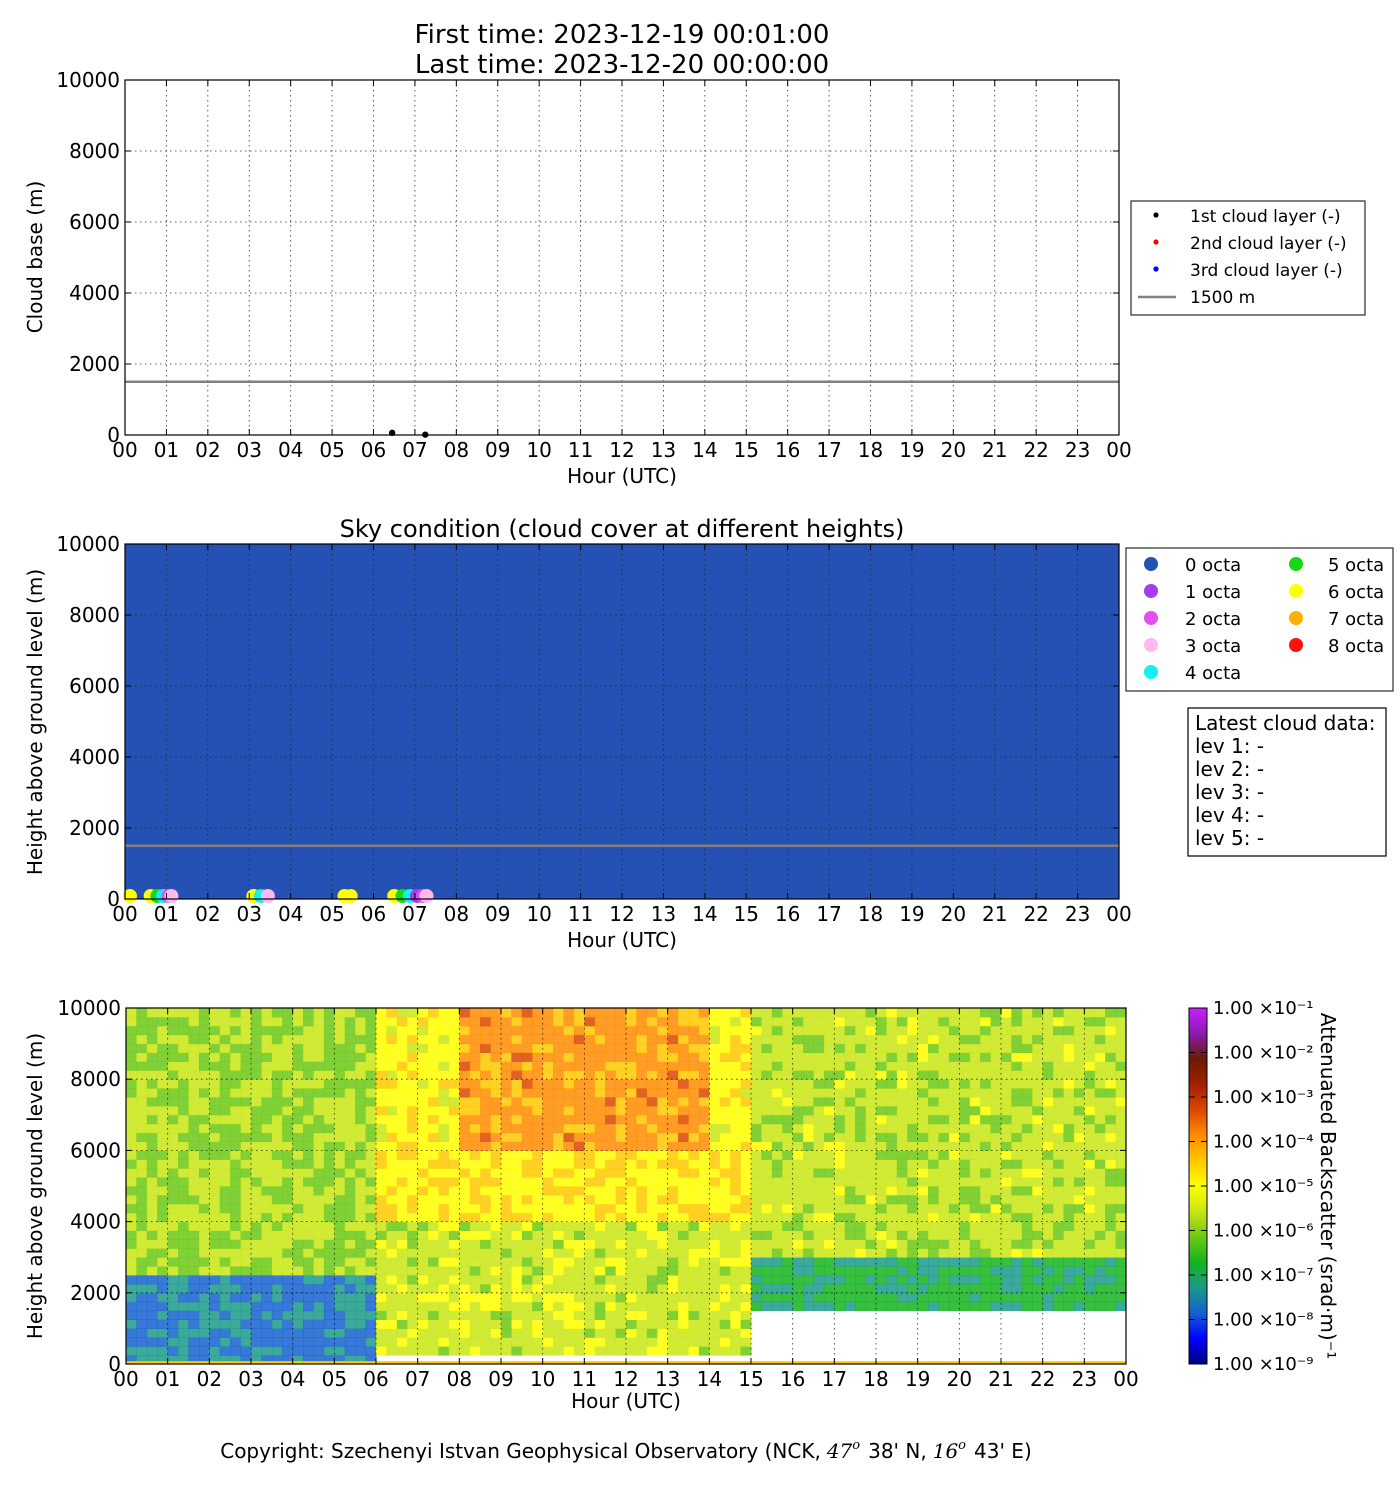 The width and height of the screenshot is (1400, 1500). I want to click on backscatter-xtick-label: 17, so click(834, 1379).